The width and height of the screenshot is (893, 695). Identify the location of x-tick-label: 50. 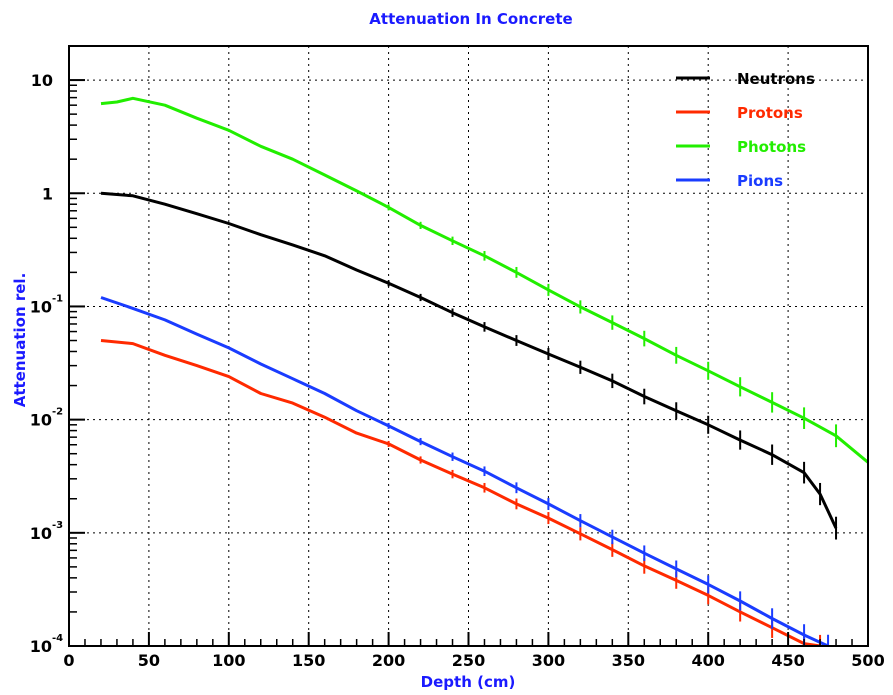
(149, 660).